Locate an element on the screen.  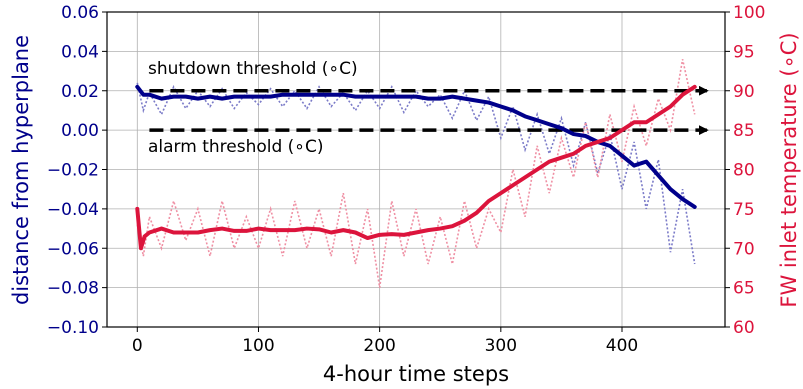
right-tick-label: 70 is located at coordinates (744, 249).